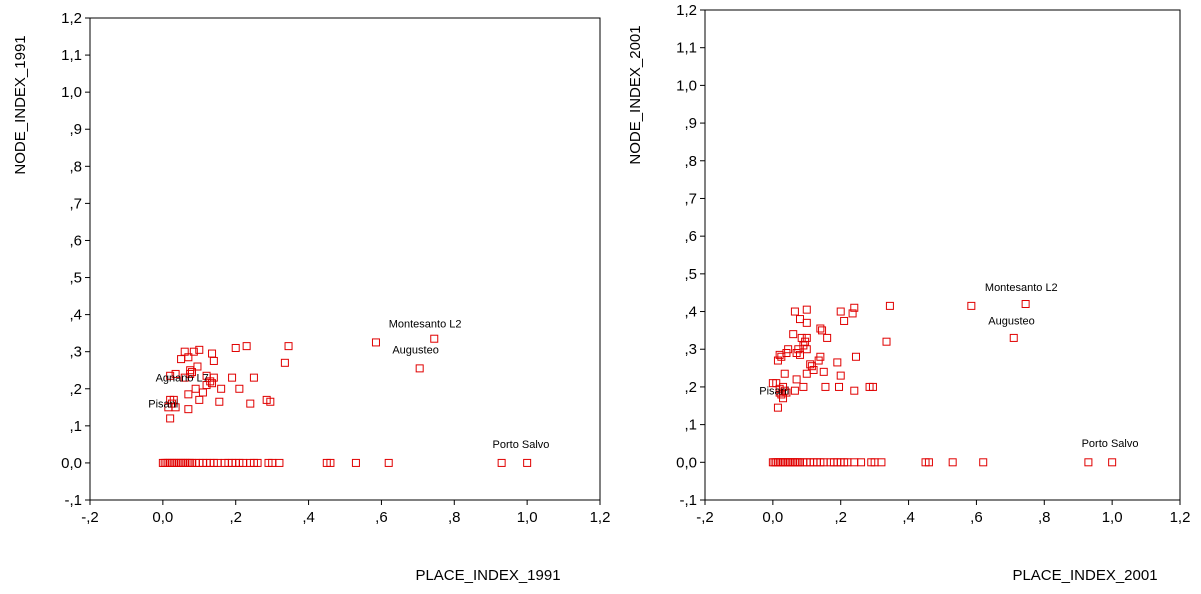 This screenshot has width=1201, height=594. I want to click on y-tick-label: ,6, so click(690, 236).